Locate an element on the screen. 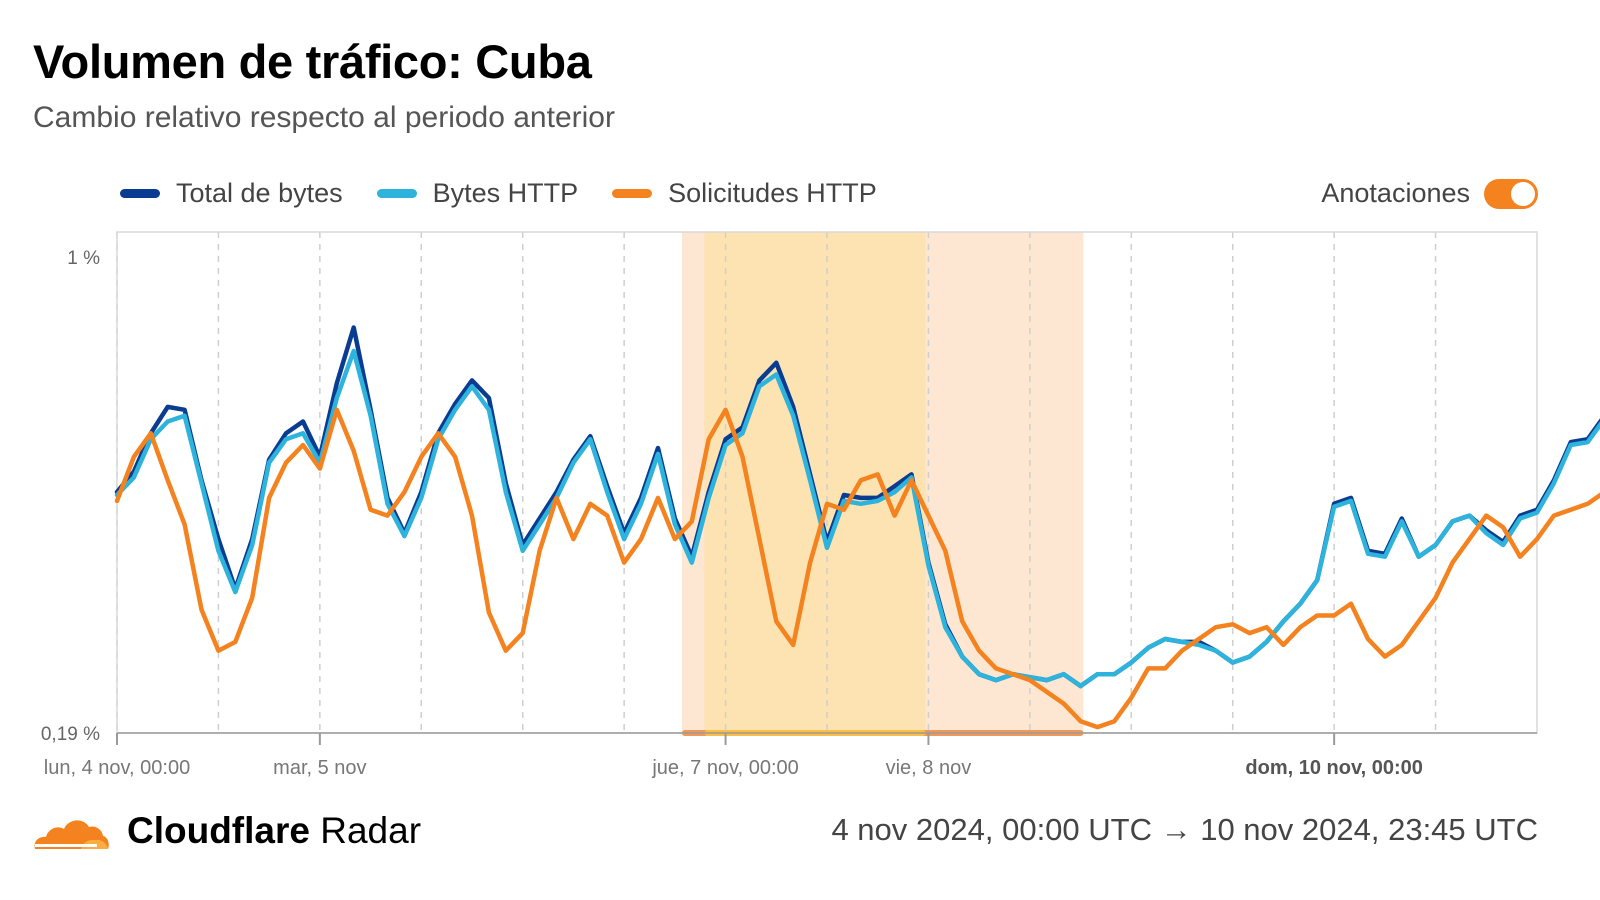 The height and width of the screenshot is (900, 1600). brand-light: Radar is located at coordinates (371, 830).